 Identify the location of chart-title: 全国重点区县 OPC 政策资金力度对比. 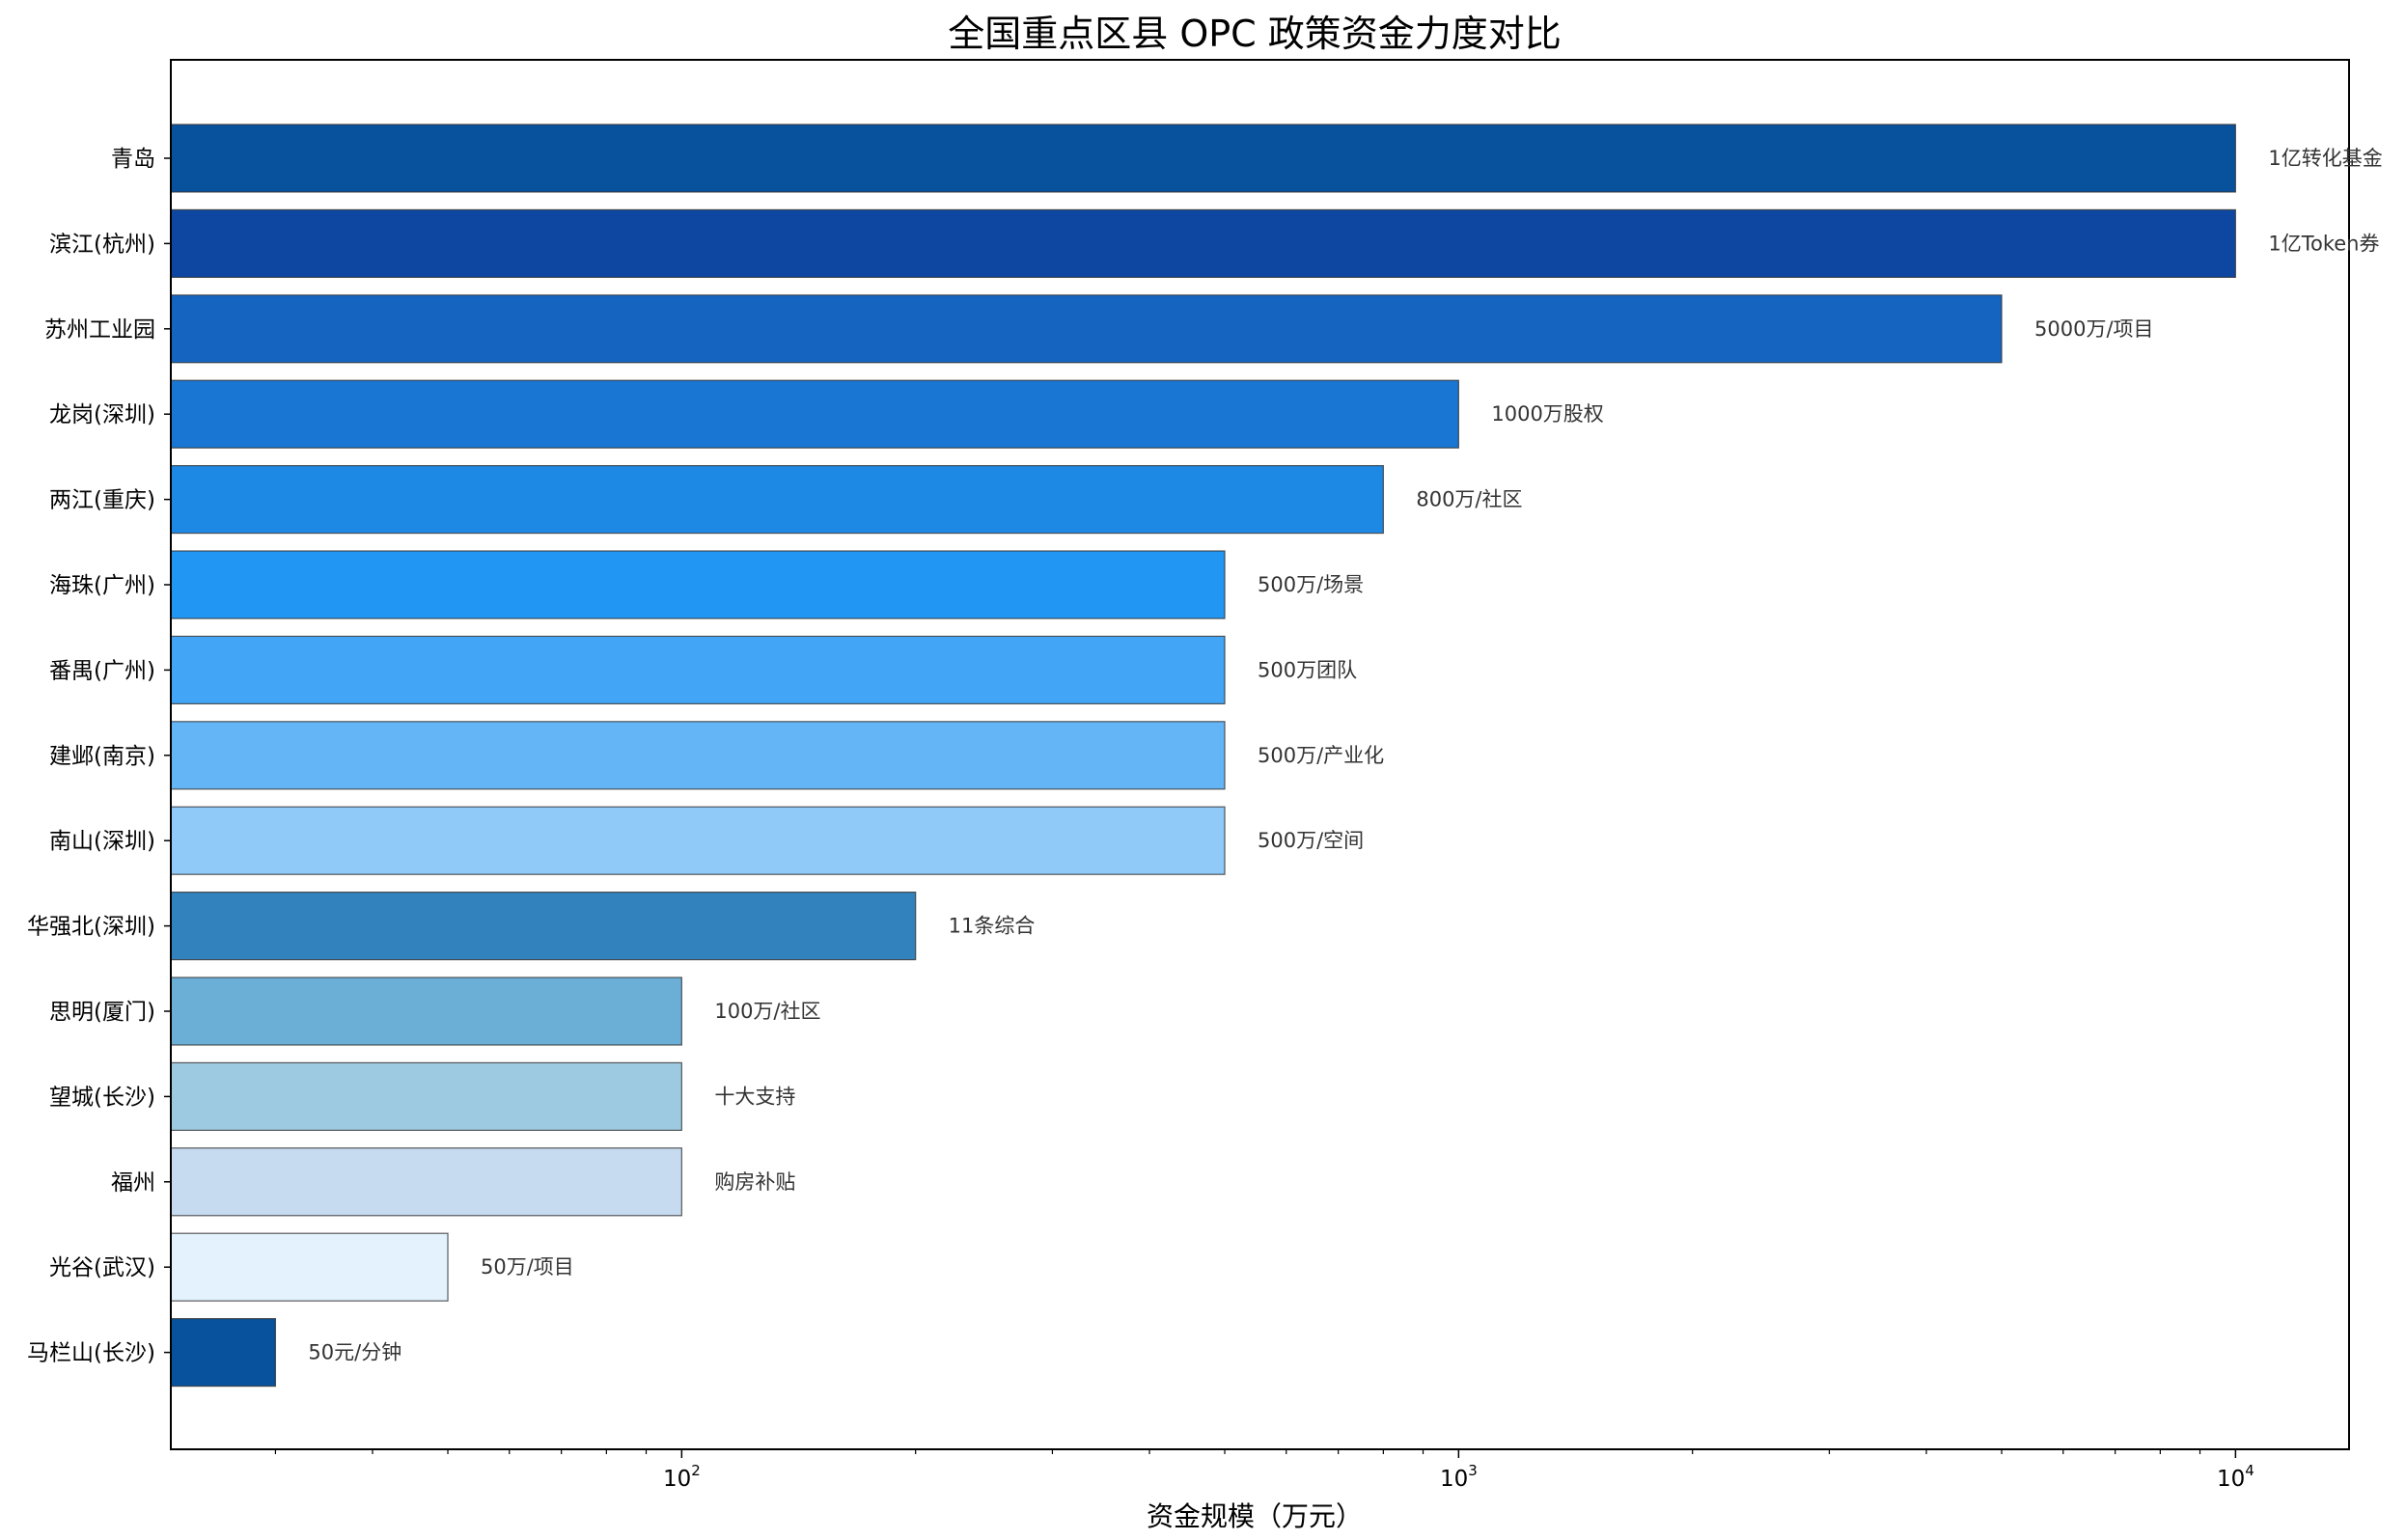
(1255, 34).